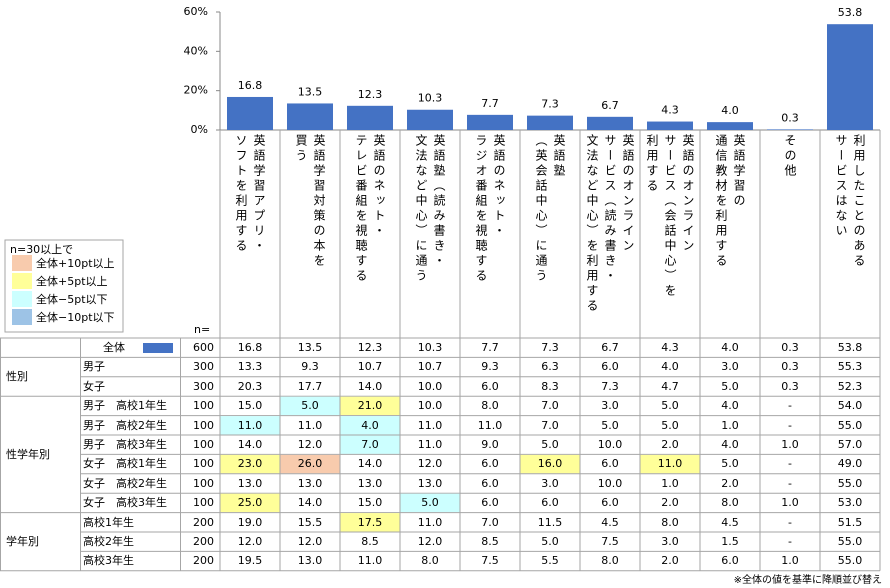  Describe the element at coordinates (250, 386) in the screenshot. I see `cell-value: 20.3` at that location.